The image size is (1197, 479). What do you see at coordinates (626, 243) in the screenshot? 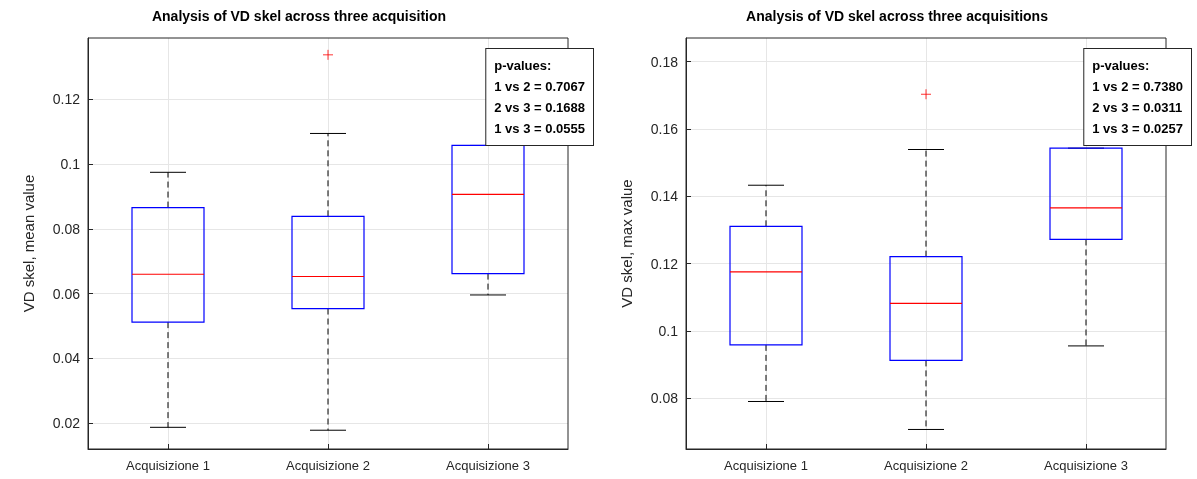
I see `y-axis-title: VD skel, max value` at bounding box center [626, 243].